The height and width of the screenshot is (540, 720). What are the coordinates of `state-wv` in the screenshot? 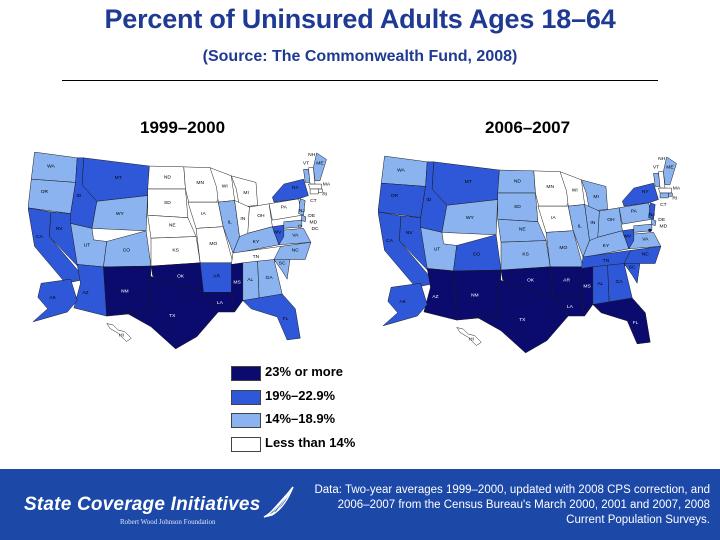 It's located at (628, 239).